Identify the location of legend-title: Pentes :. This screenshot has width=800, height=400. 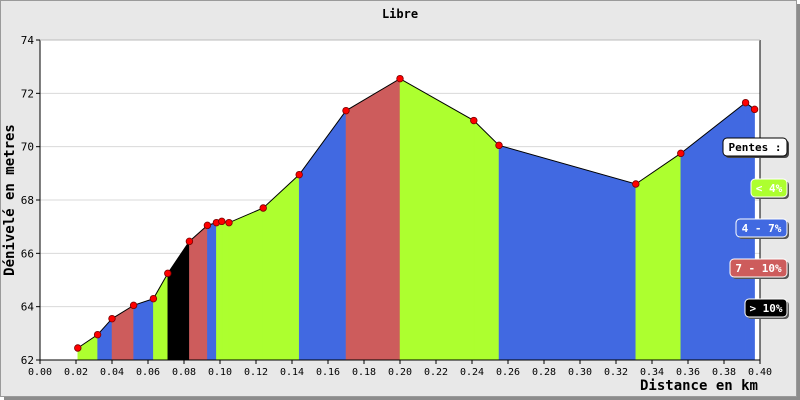
(755, 147).